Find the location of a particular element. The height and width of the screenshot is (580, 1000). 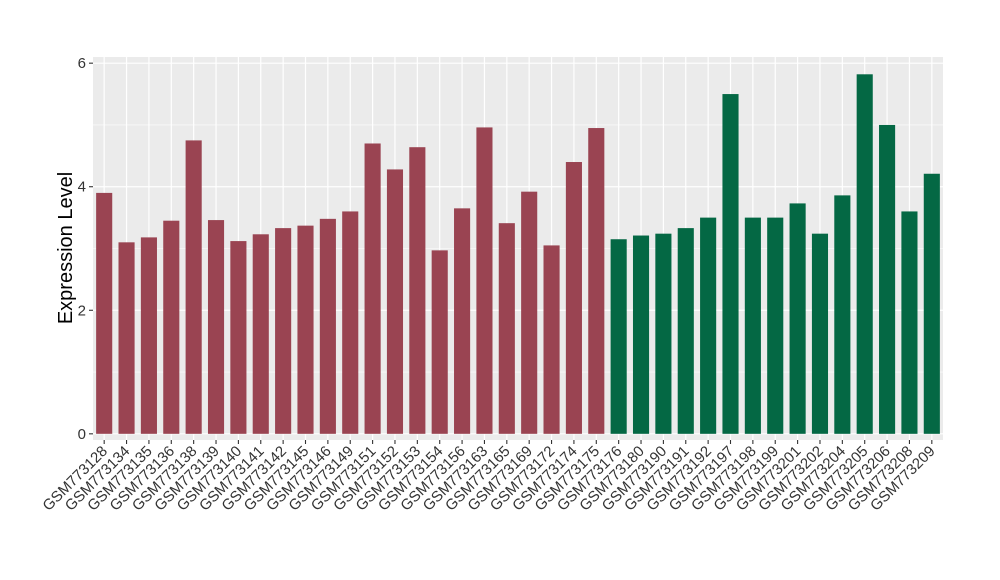

bar-GSM773175 is located at coordinates (596, 281).